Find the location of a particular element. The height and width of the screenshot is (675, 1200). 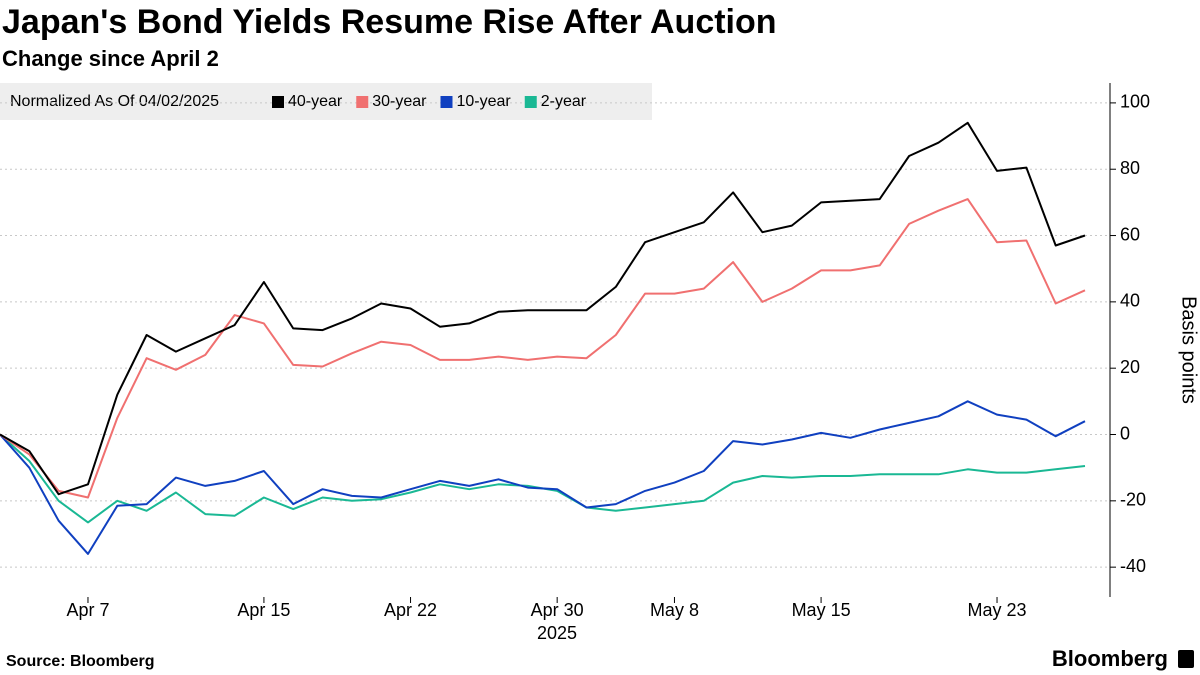

y-axis-label: Basis points is located at coordinates (1189, 350).